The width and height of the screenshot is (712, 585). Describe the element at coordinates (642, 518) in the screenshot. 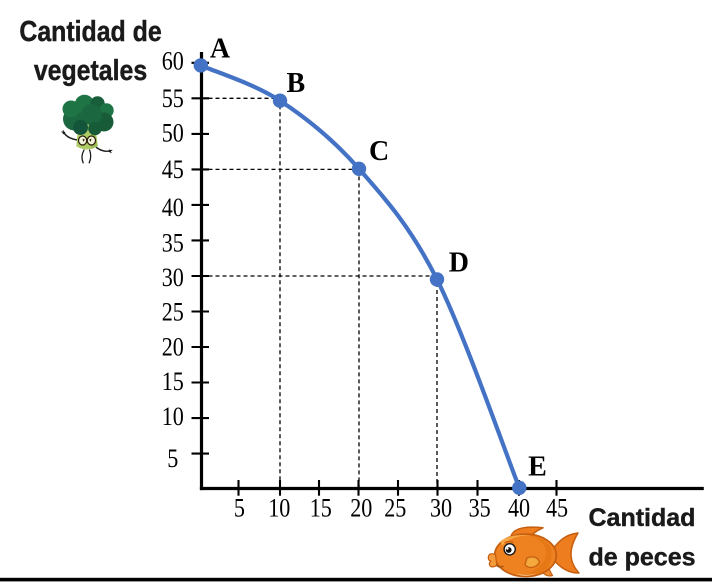

I see `svg-text: Cantidad` at that location.